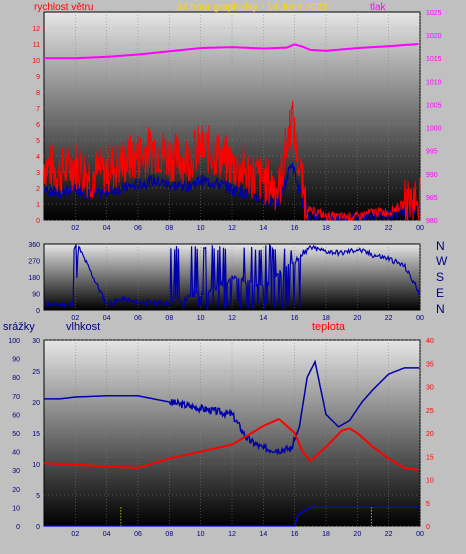  What do you see at coordinates (16, 471) in the screenshot?
I see `y-tick-label-rain: 30` at bounding box center [16, 471].